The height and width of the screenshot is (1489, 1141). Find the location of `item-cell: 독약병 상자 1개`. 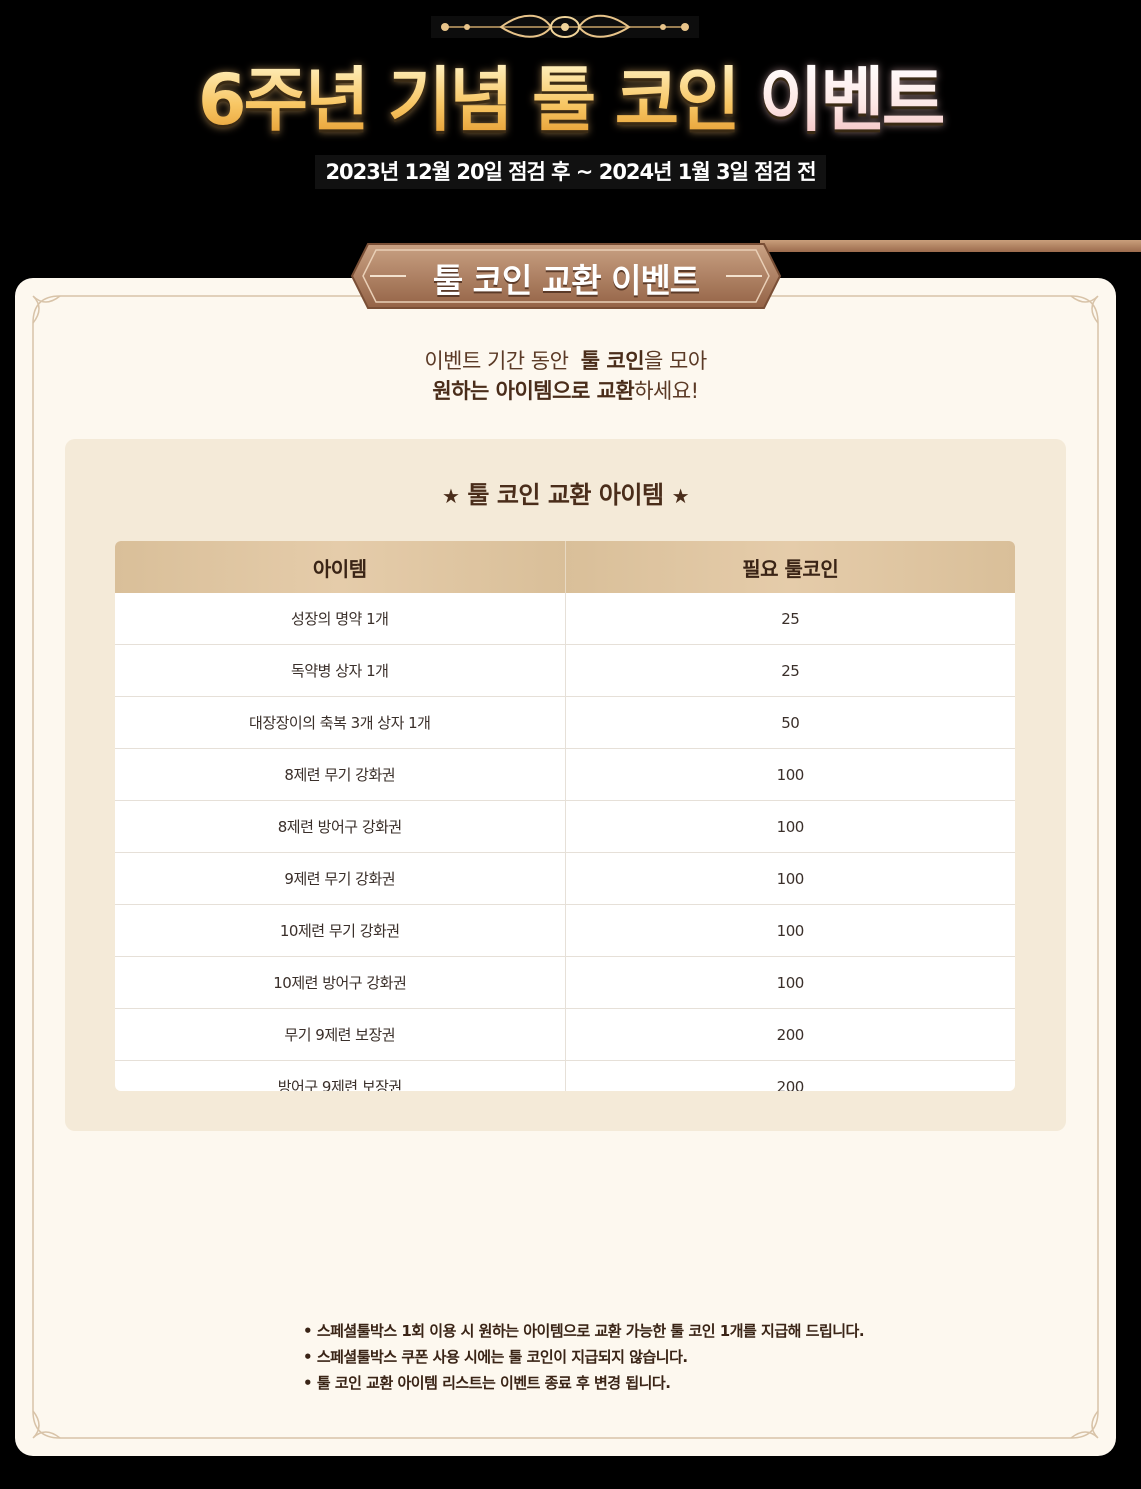

item-cell: 독약병 상자 1개 is located at coordinates (340, 670).